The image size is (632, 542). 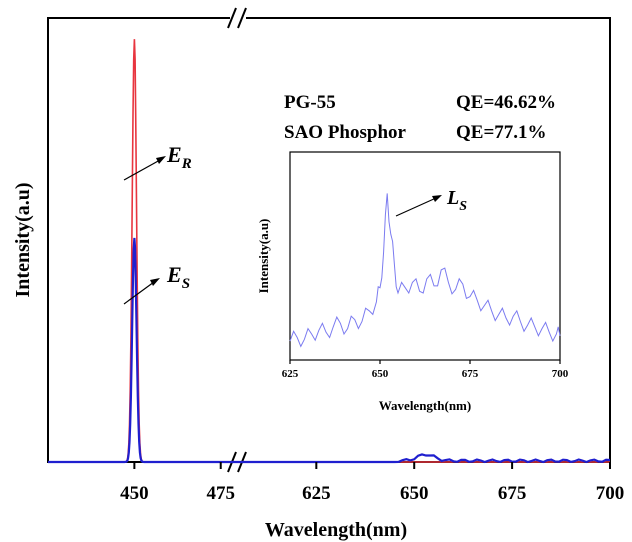 What do you see at coordinates (560, 374) in the screenshot?
I see `inset-x-tick-label: 700` at bounding box center [560, 374].